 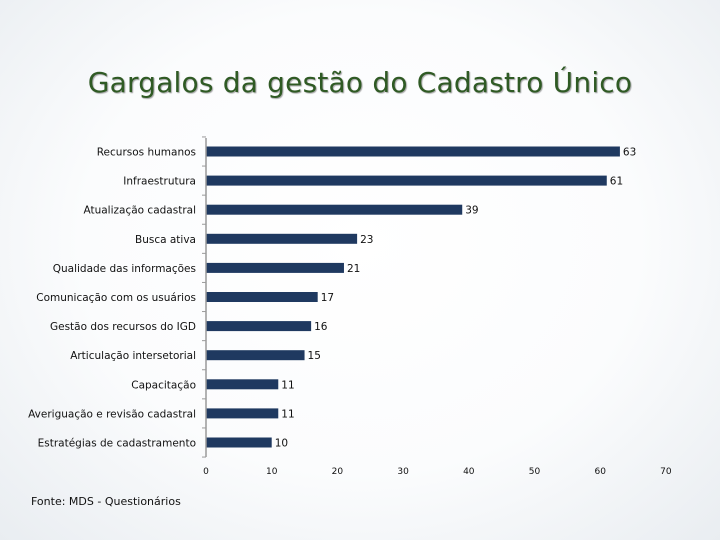 What do you see at coordinates (117, 444) in the screenshot?
I see `category-label: Estratégias de cadastramento` at bounding box center [117, 444].